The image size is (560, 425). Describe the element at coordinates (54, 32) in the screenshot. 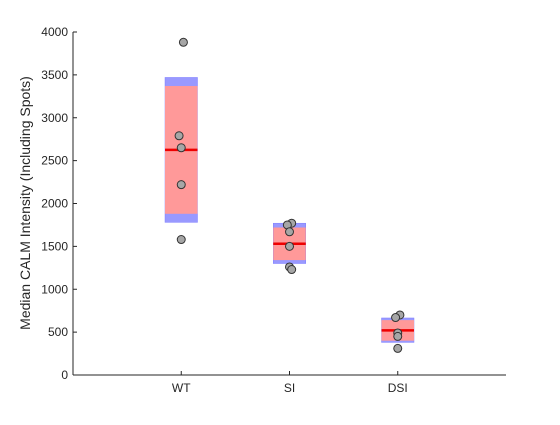

I see `y-tick-label: 4000` at that location.